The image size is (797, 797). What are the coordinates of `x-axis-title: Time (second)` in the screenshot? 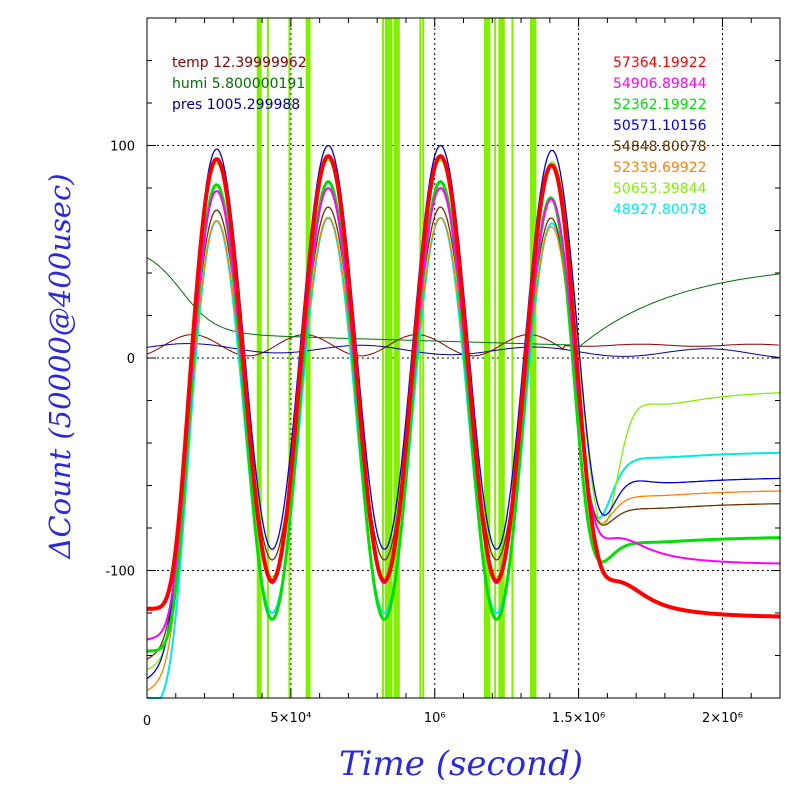 It's located at (461, 764).